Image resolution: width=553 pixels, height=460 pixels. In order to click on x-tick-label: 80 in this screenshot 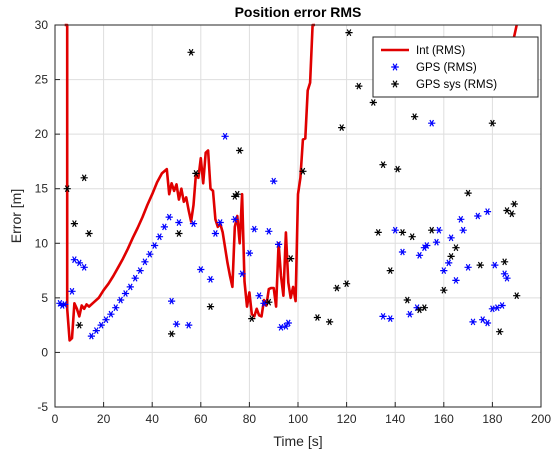, I will do `click(250, 419)`.